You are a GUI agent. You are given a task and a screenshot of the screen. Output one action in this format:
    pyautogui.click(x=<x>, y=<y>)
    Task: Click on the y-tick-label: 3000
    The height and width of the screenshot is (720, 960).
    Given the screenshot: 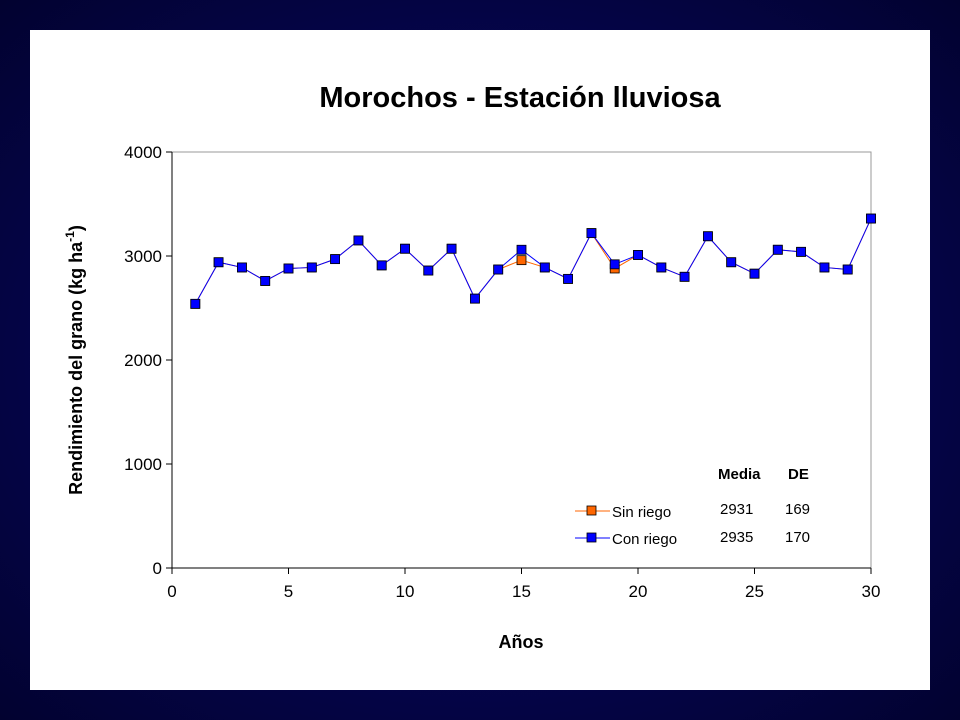 What is the action you would take?
    pyautogui.click(x=143, y=256)
    